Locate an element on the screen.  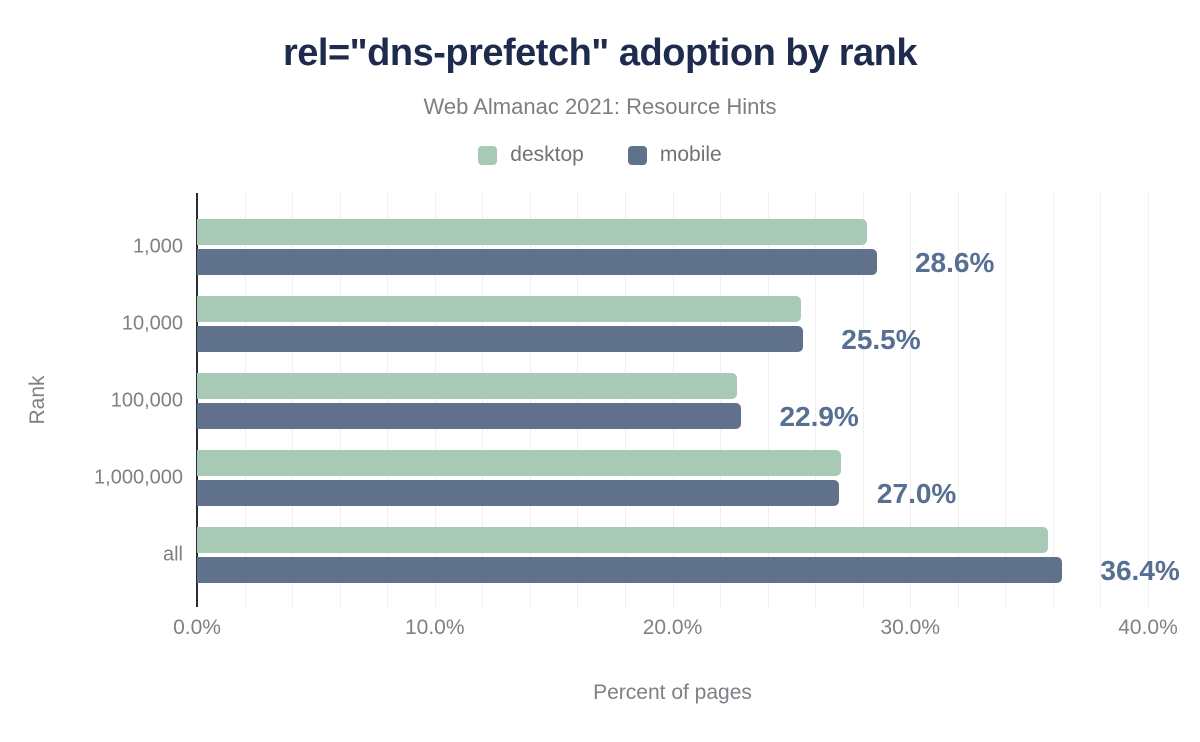
x-tick-label: 40.0% is located at coordinates (1148, 627).